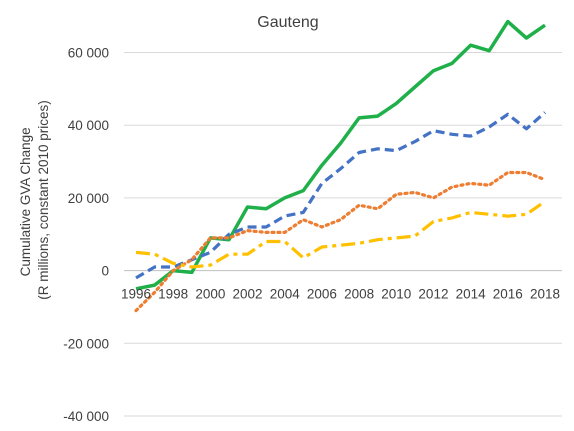  Describe the element at coordinates (210, 294) in the screenshot. I see `x-tick-label: 2000` at that location.